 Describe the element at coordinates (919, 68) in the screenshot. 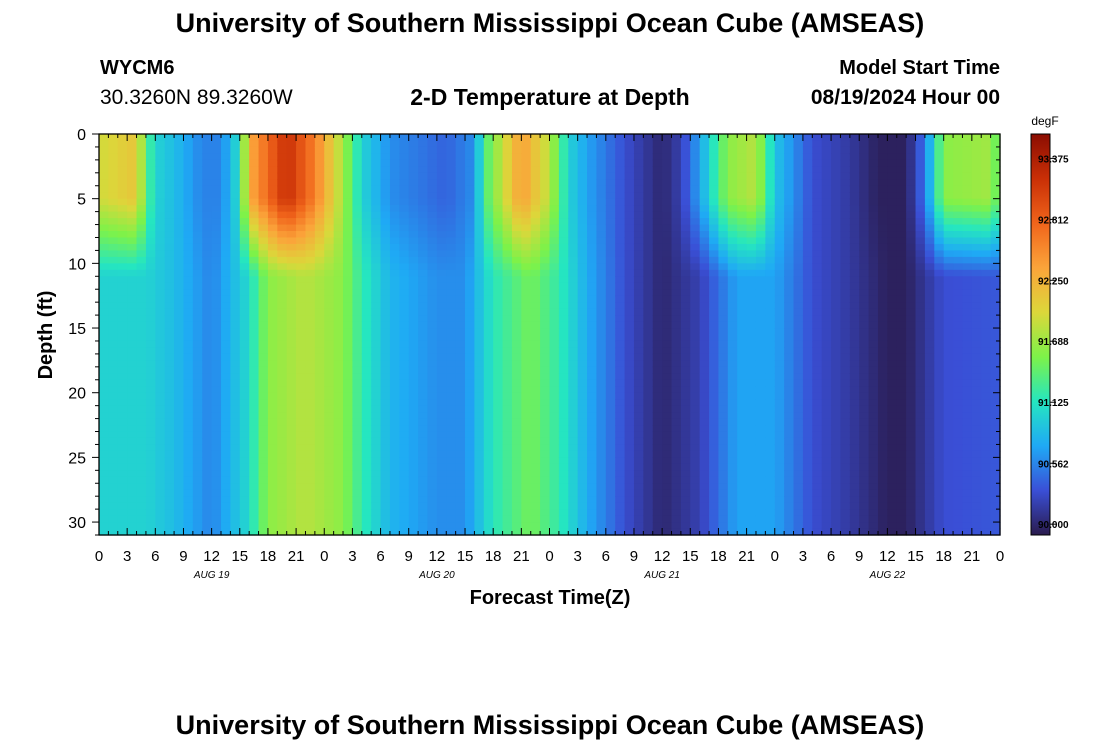

I see `model-start-label: Model Start Time` at that location.